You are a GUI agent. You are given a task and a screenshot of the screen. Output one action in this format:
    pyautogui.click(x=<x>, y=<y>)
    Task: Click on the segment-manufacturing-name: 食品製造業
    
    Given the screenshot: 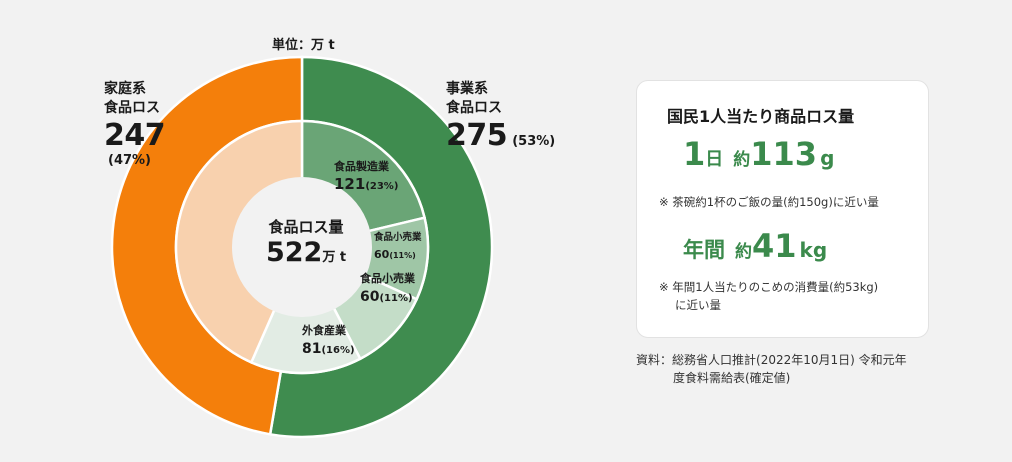 What is the action you would take?
    pyautogui.click(x=361, y=166)
    